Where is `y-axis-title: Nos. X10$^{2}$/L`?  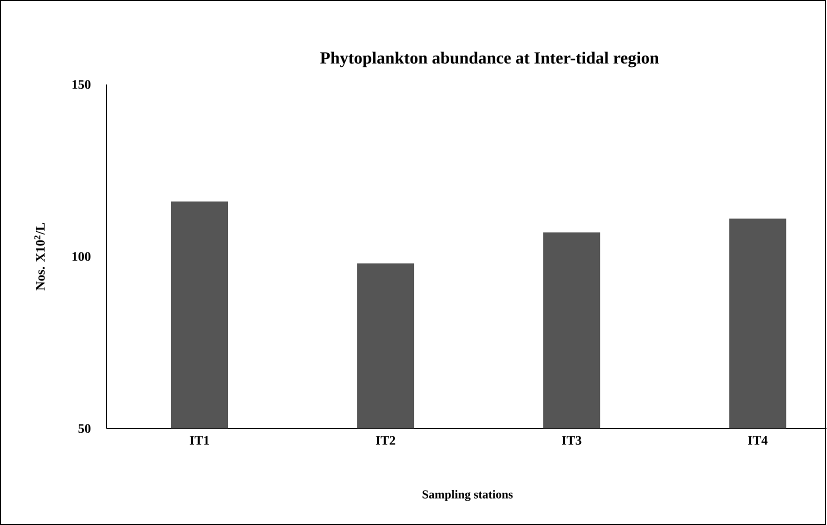
y-axis-title: Nos. X10$^{2}$/L is located at coordinates (39, 256).